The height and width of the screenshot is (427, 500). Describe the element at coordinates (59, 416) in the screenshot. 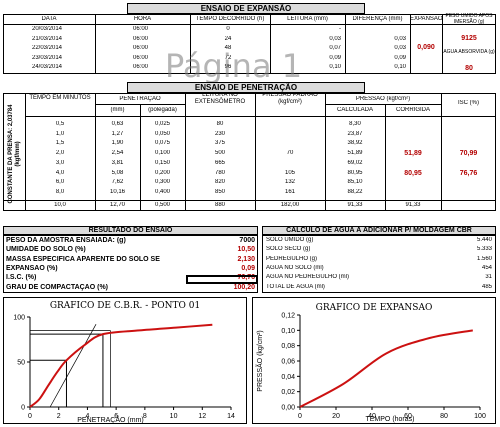

I see `cbr-x-tick-label: 2` at that location.